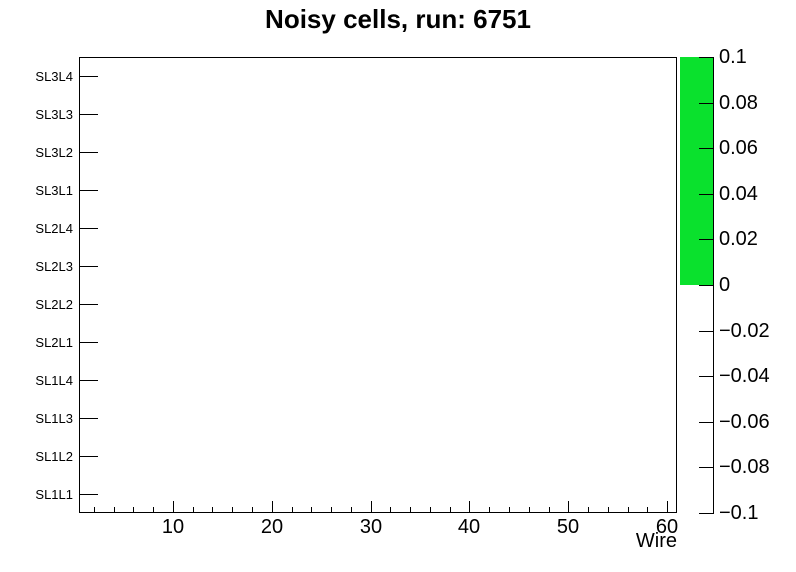  What do you see at coordinates (725, 285) in the screenshot?
I see `z-tick-label: 0` at bounding box center [725, 285].